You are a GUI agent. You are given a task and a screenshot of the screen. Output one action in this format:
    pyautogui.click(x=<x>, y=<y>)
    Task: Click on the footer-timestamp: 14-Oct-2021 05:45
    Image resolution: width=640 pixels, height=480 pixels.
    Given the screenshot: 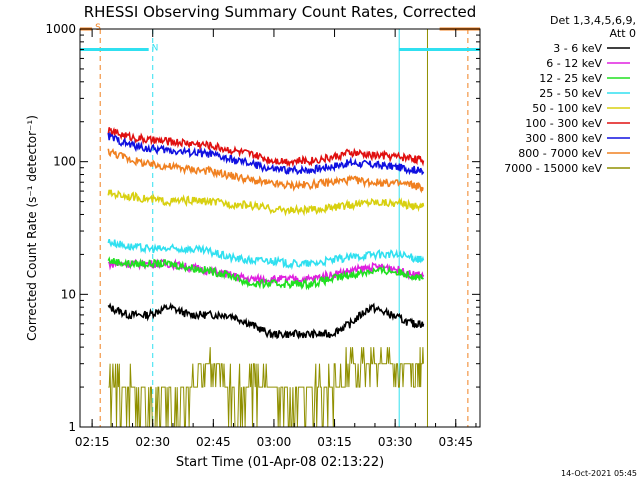 What is the action you would take?
    pyautogui.click(x=599, y=473)
    